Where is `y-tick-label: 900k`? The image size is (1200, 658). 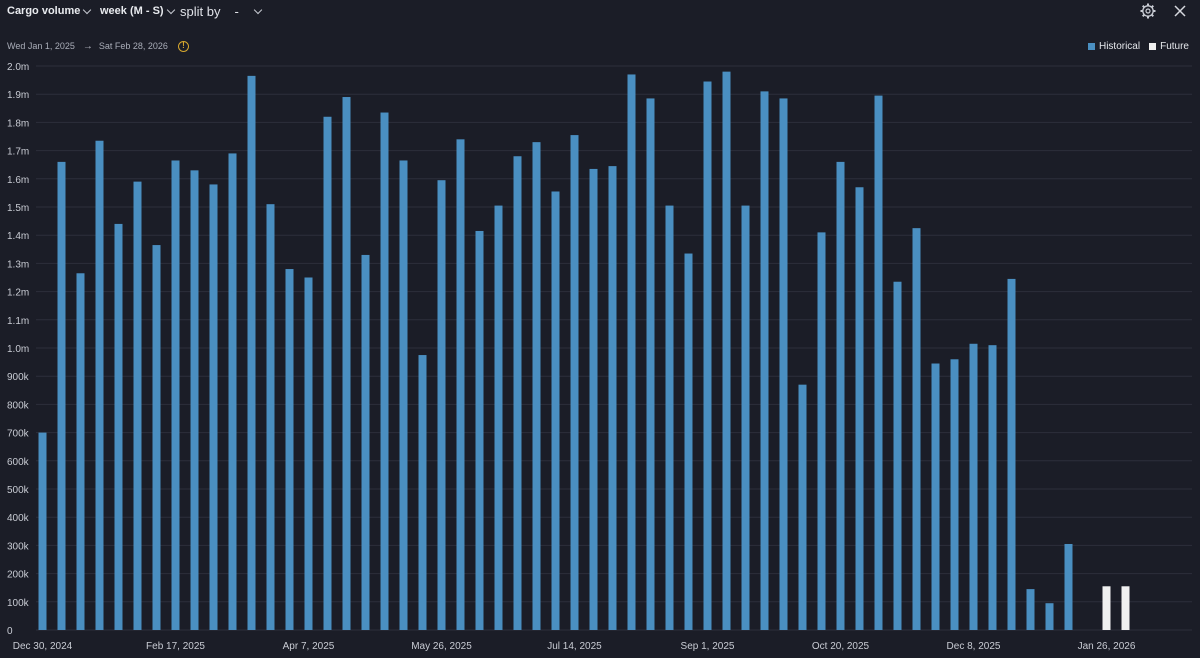
y-tick-label: 900k is located at coordinates (18, 377).